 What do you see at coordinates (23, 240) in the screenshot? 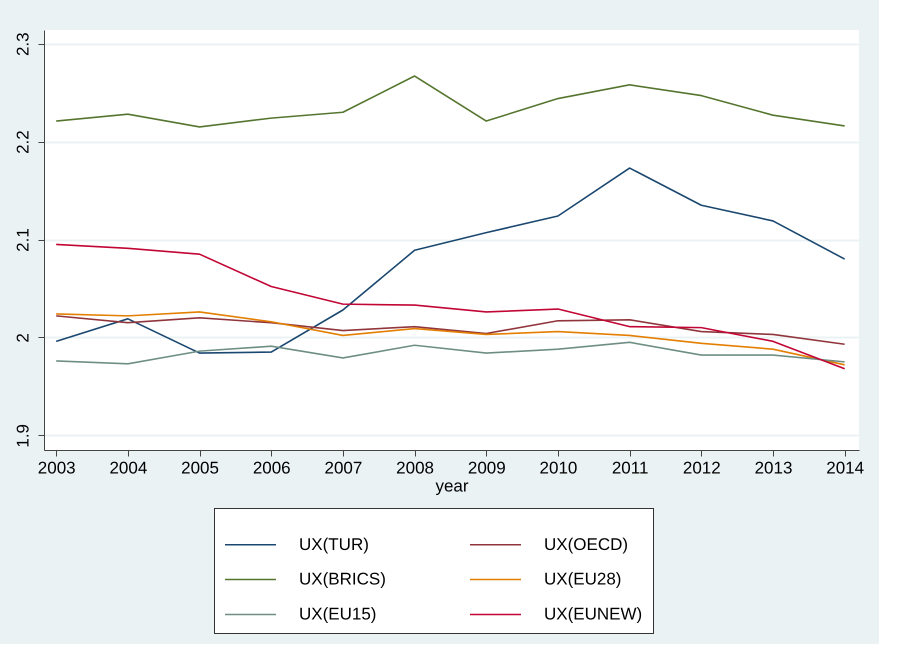
I see `y-tick-label: 2.1` at bounding box center [23, 240].